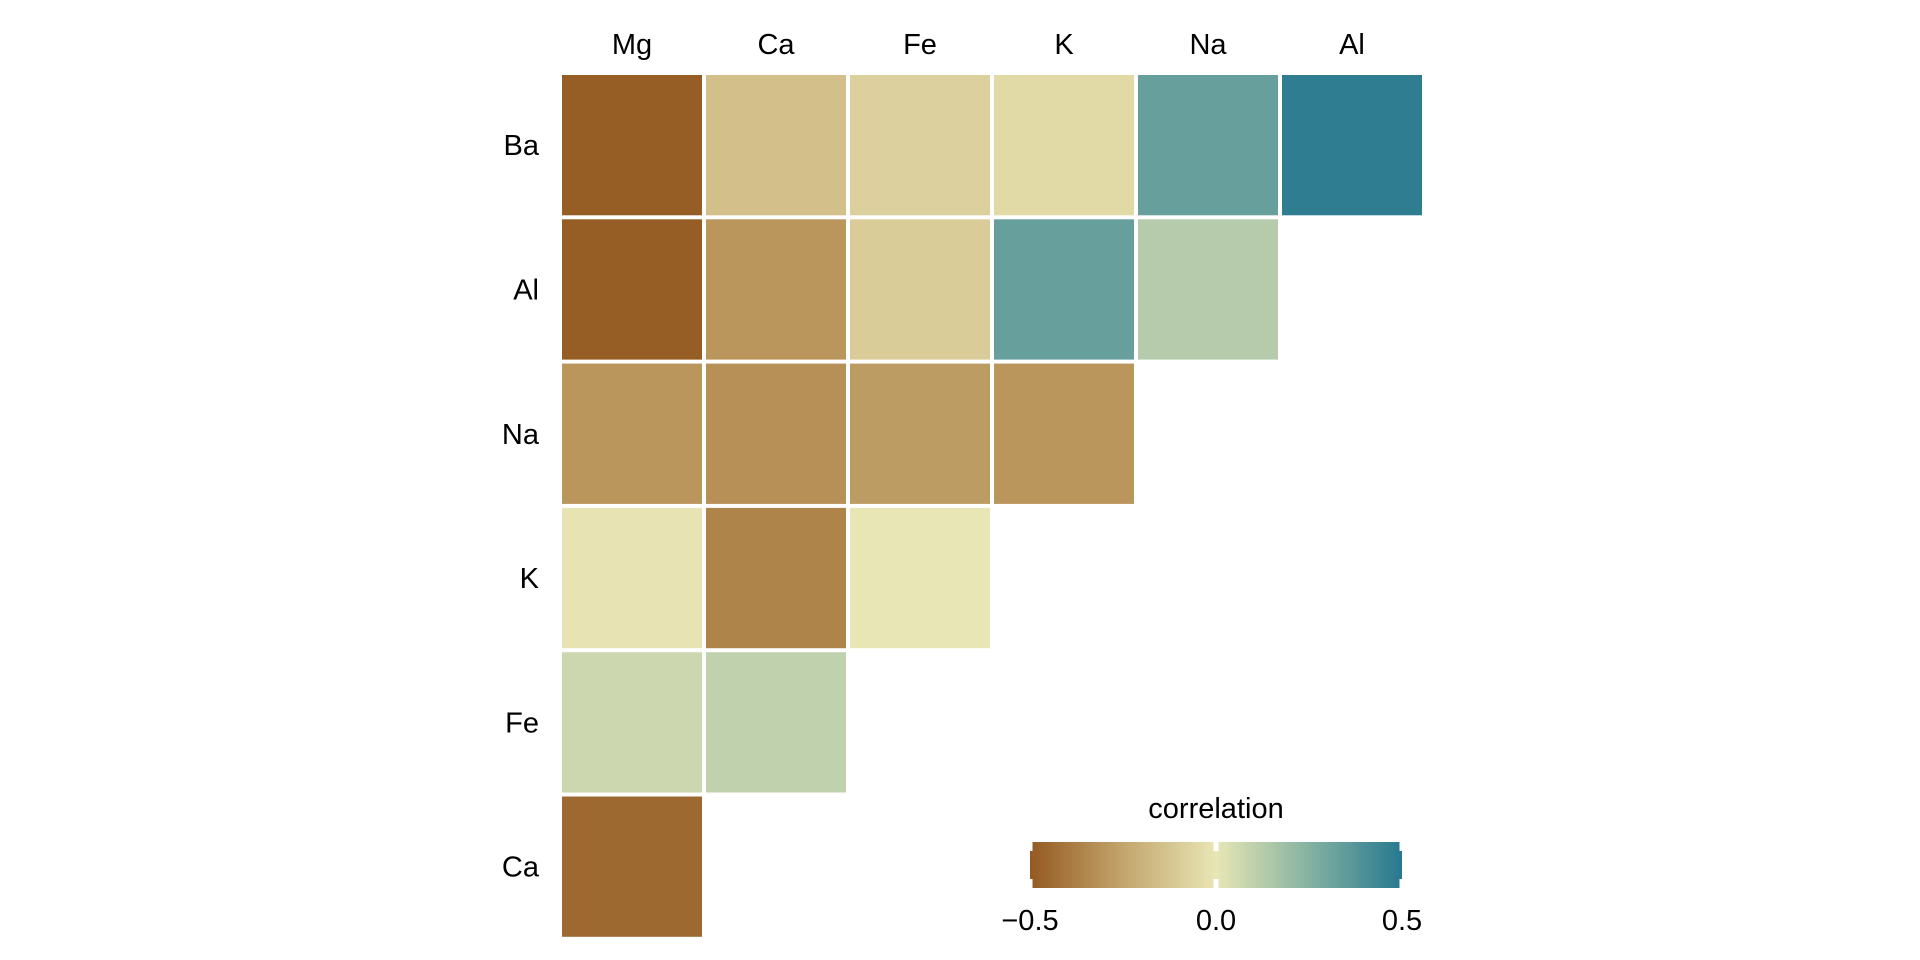 The height and width of the screenshot is (960, 1920). Describe the element at coordinates (522, 146) in the screenshot. I see `row-label: Ba` at that location.